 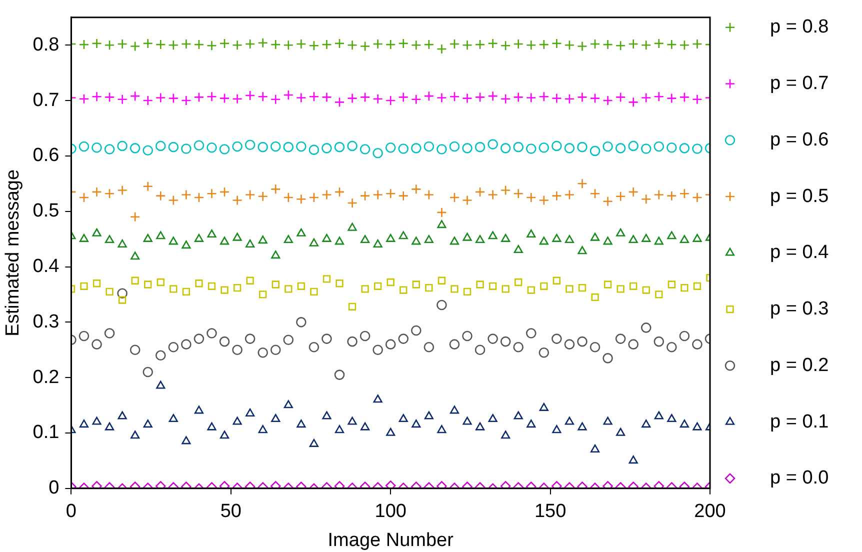 I want to click on y-tick-label: 0.5, so click(x=46, y=211).